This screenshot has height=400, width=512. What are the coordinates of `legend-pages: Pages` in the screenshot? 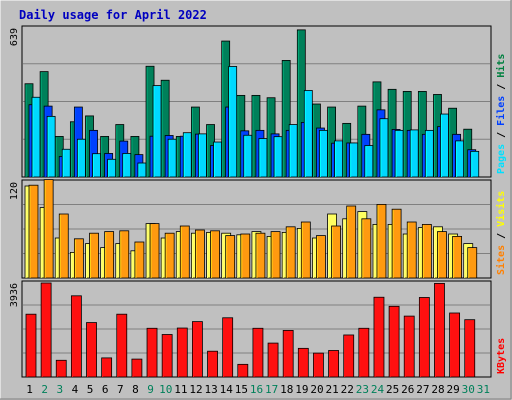 It's located at (501, 159).